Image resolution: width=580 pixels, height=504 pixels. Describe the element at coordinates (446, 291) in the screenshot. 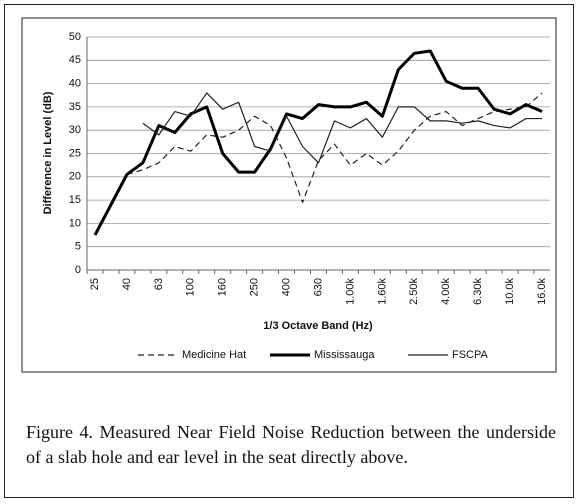

I see `x-tick-label: 4.00k` at that location.